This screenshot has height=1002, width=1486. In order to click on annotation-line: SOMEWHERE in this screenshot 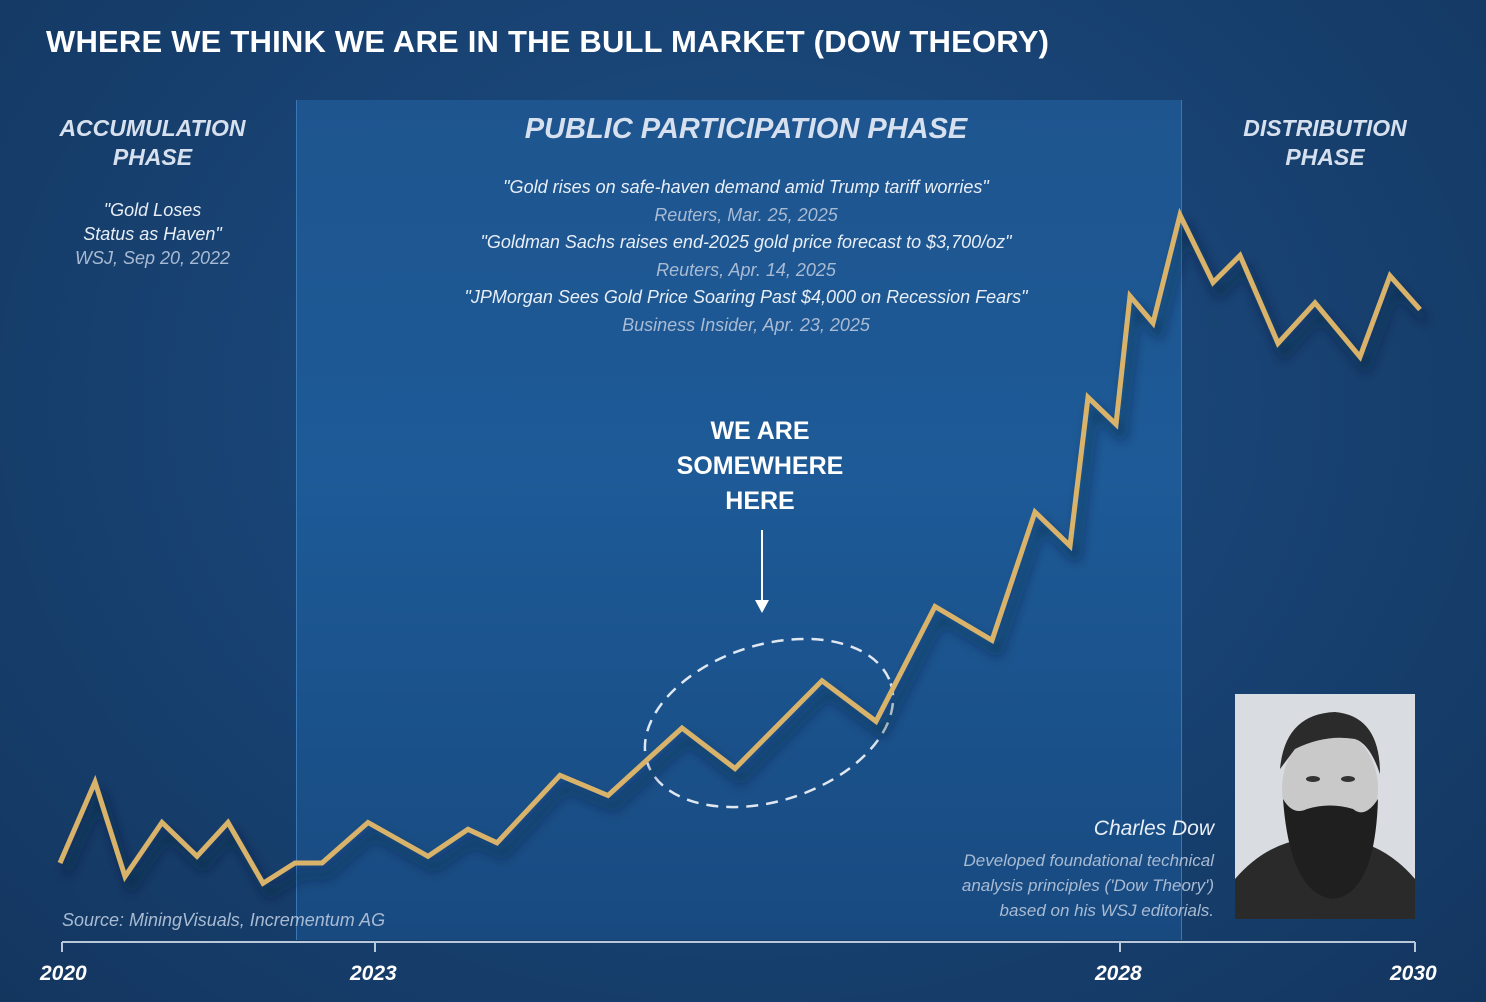, I will do `click(760, 466)`.